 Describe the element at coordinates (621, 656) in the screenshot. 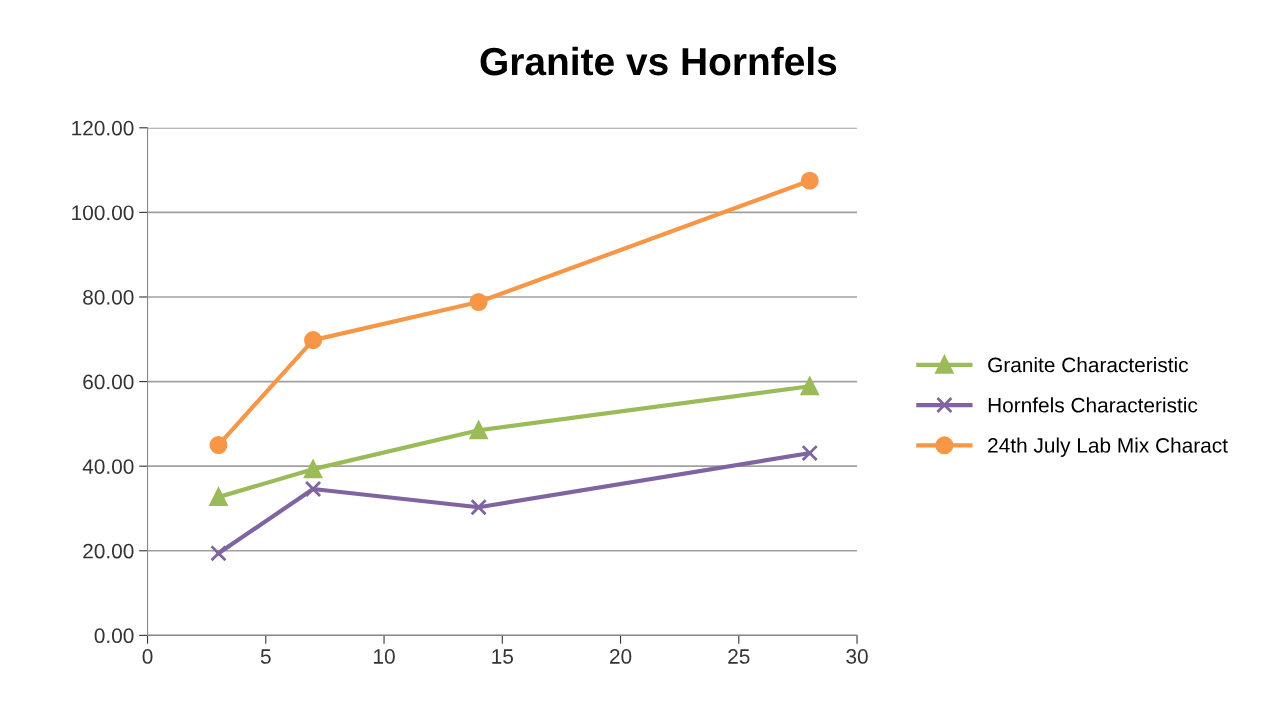

I see `x-tick-label: 20` at that location.